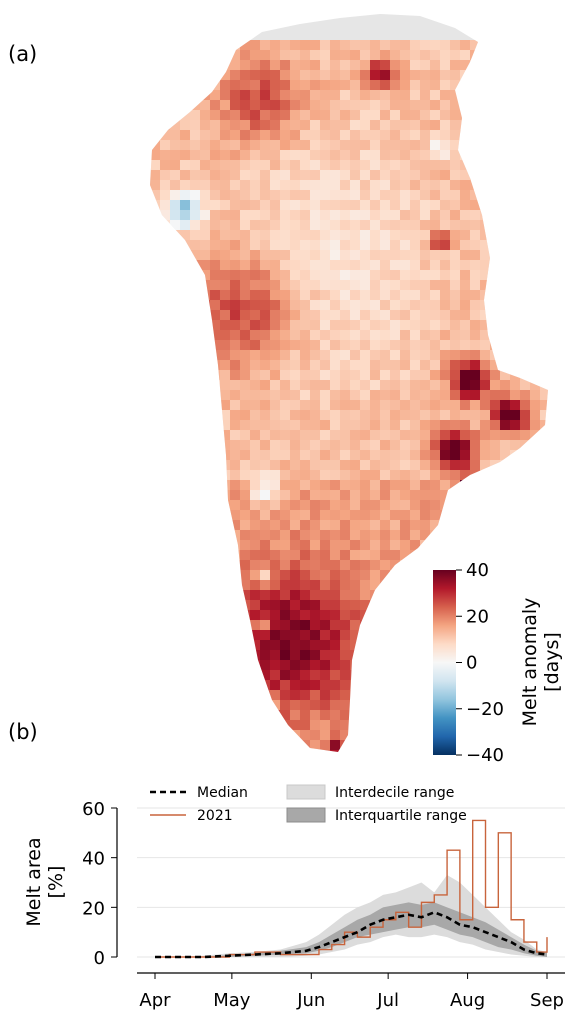 The width and height of the screenshot is (579, 1024). I want to click on y-axis-label-line2: [%], so click(56, 882).